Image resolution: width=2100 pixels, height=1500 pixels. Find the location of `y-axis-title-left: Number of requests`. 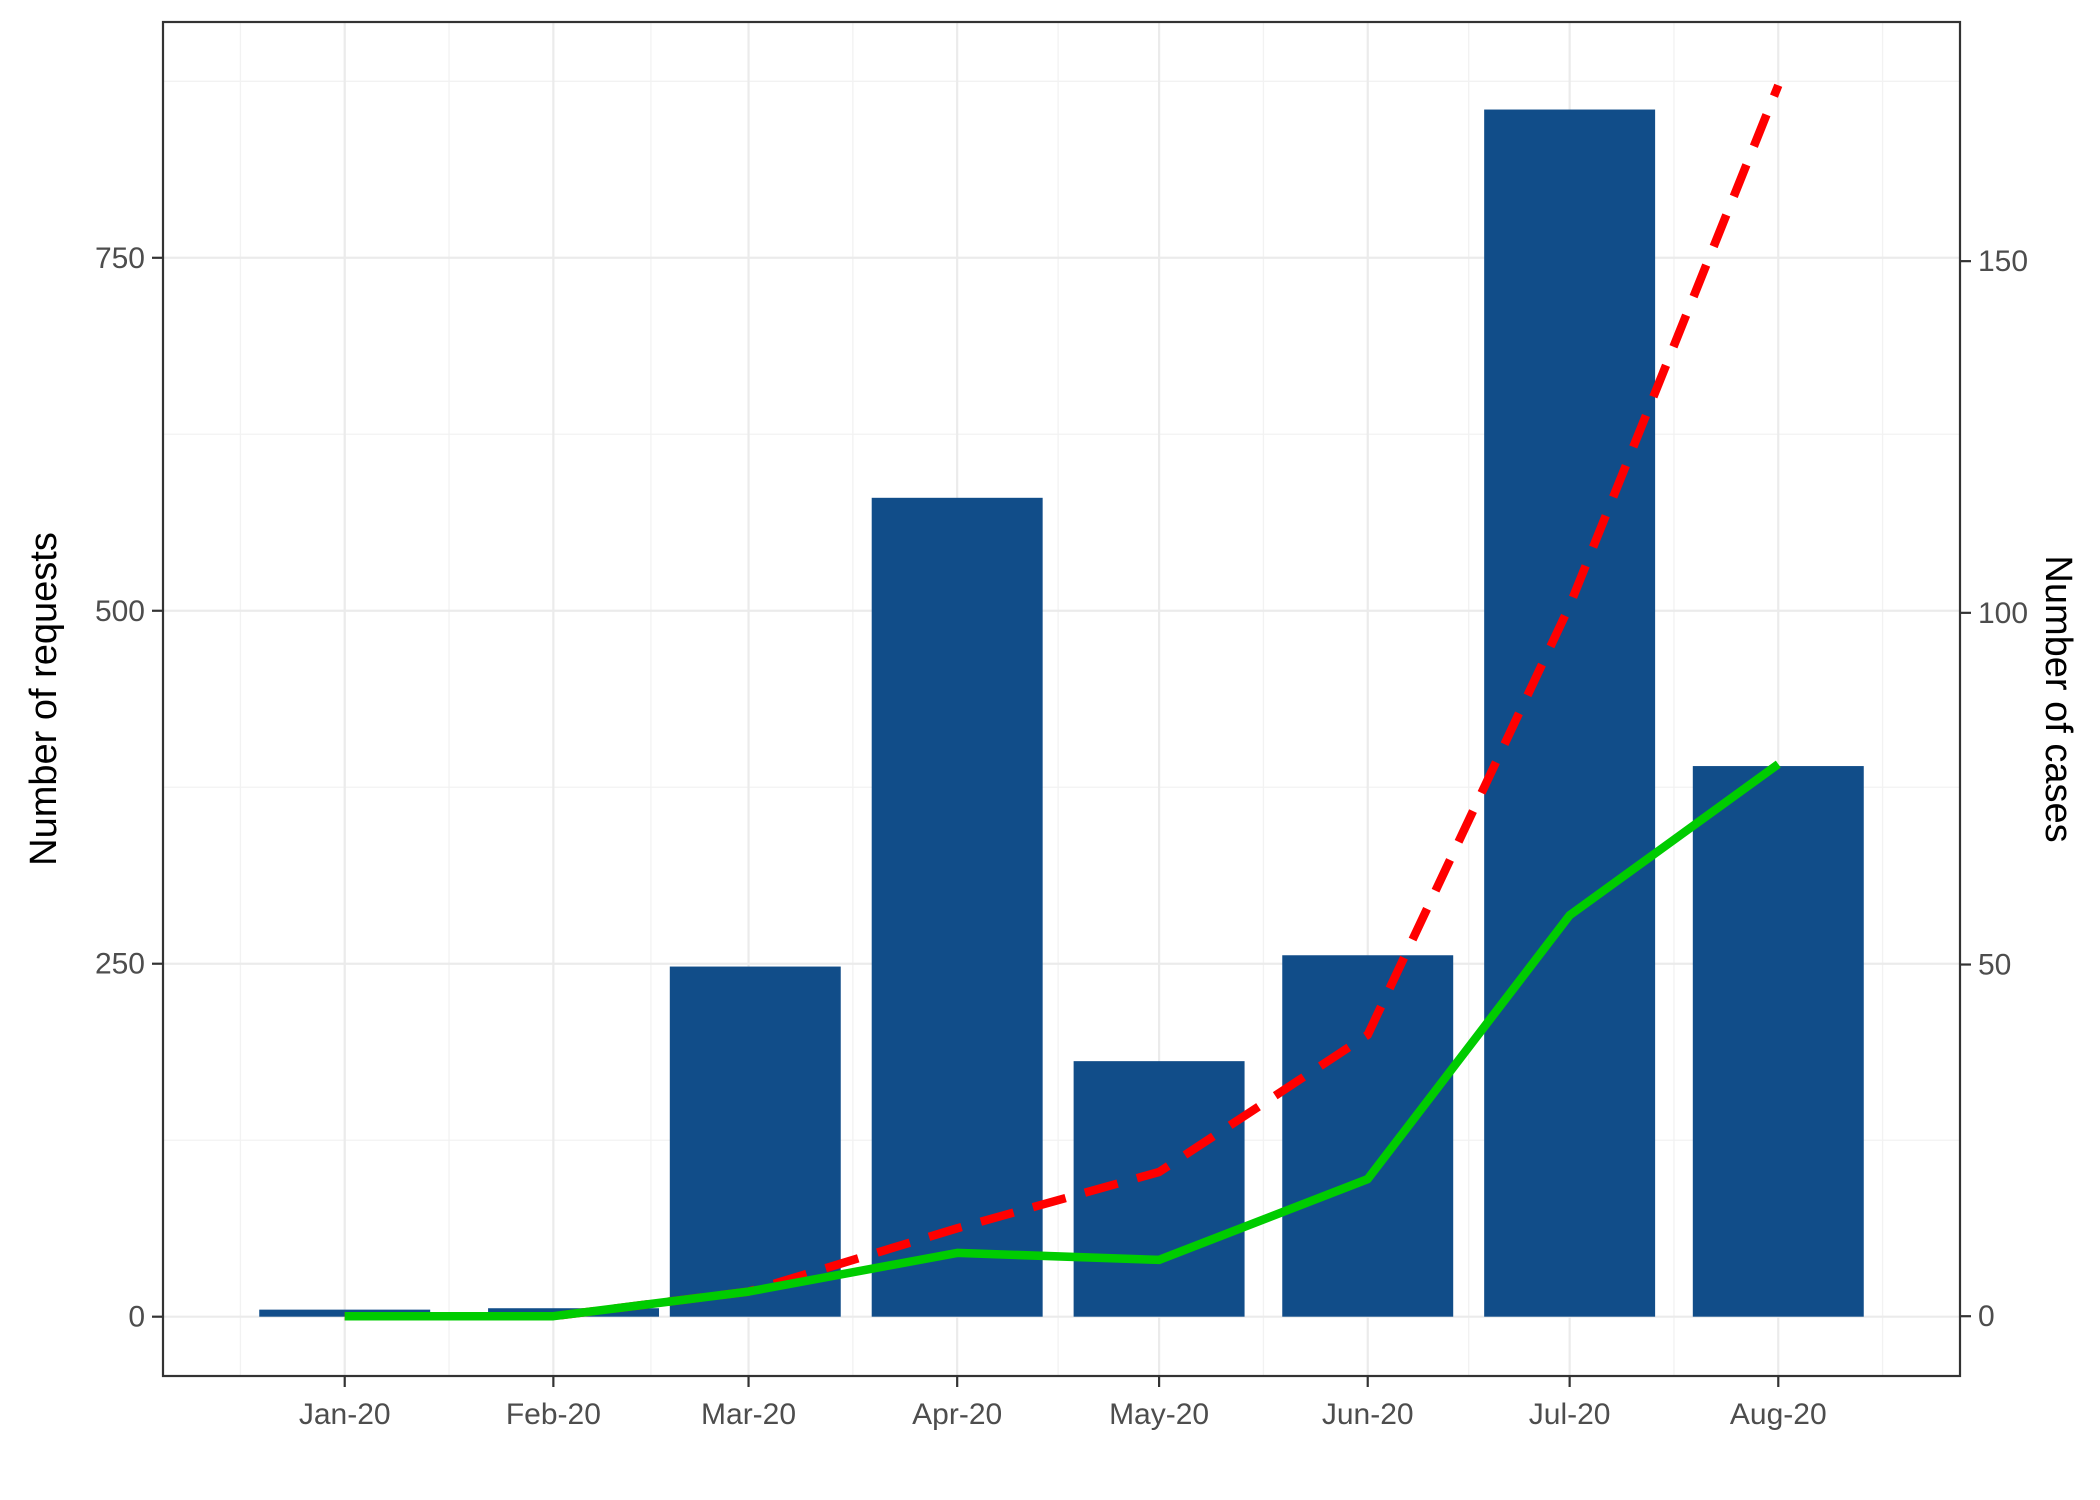

y-axis-title-left: Number of requests is located at coordinates (44, 699).